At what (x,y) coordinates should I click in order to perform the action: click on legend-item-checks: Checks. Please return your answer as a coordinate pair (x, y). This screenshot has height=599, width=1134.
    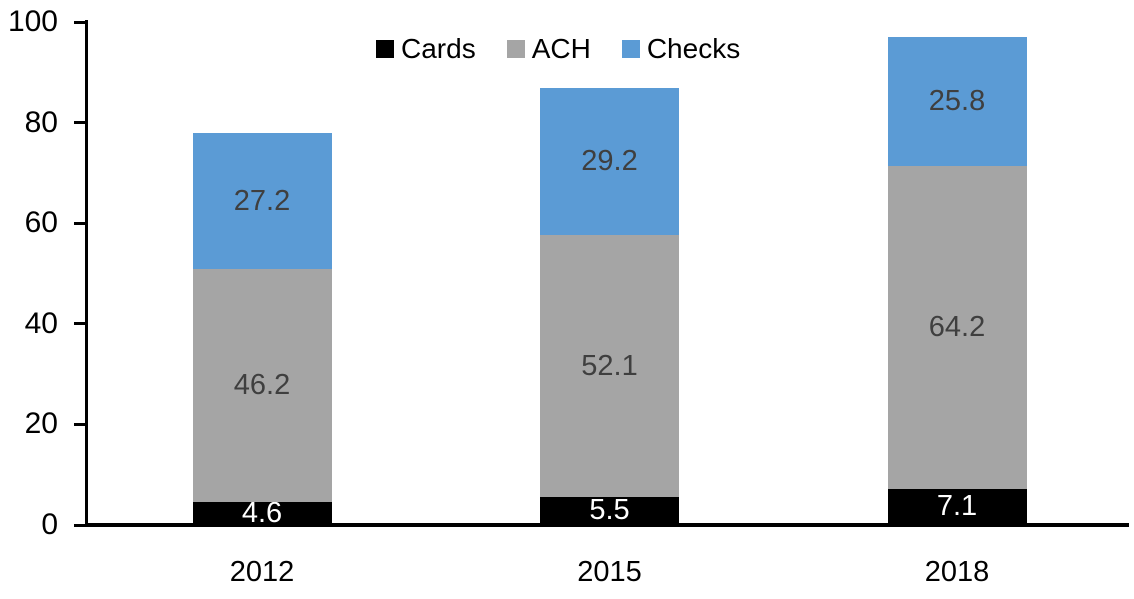
    Looking at the image, I should click on (681, 48).